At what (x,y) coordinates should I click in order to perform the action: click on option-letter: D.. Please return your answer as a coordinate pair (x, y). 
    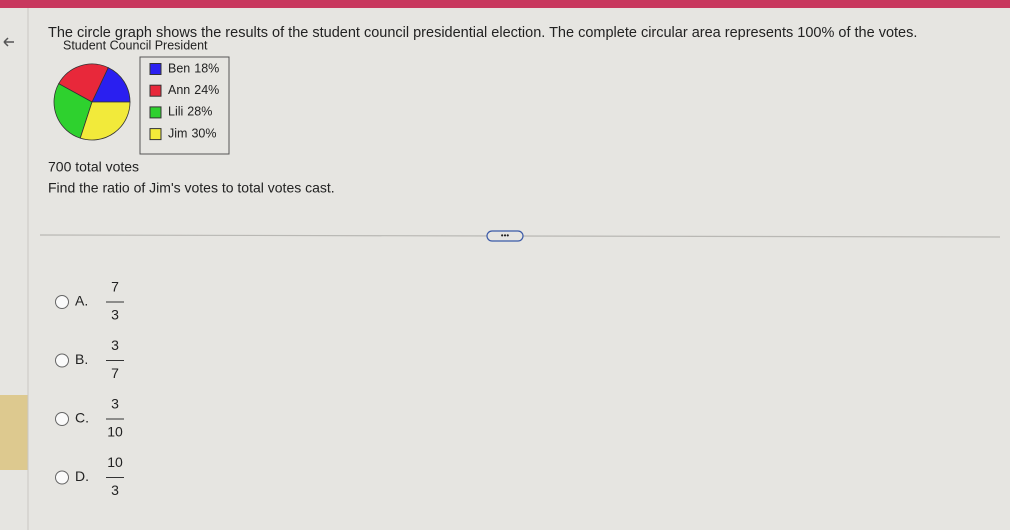
    Looking at the image, I should click on (82, 476).